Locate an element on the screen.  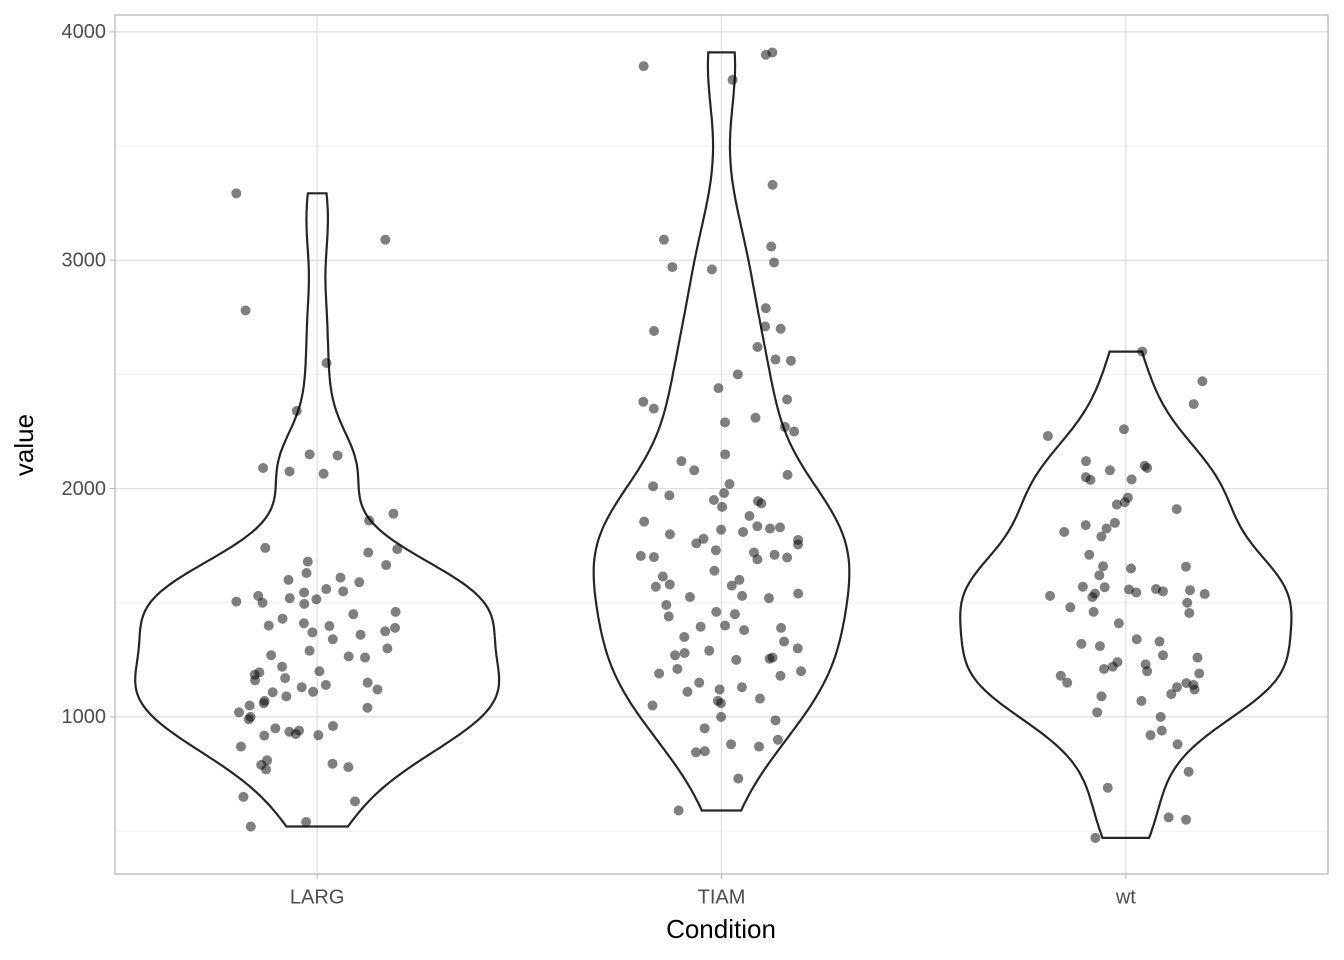
y-tick-label: 4000 is located at coordinates (84, 32).